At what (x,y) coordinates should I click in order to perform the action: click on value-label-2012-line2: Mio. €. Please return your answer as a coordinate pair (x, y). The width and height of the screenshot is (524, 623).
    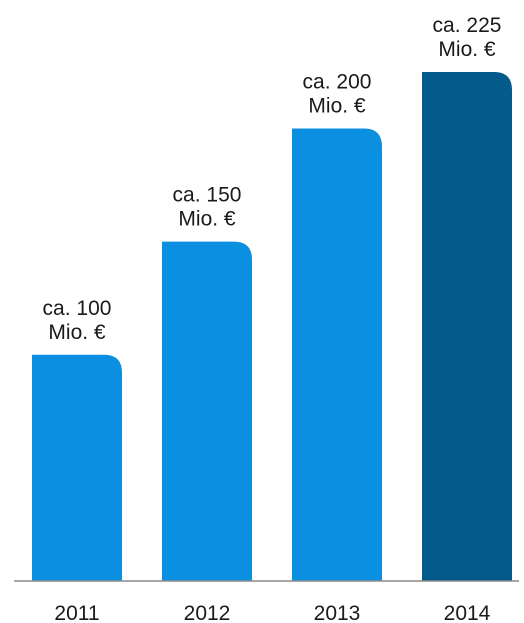
    Looking at the image, I should click on (207, 219).